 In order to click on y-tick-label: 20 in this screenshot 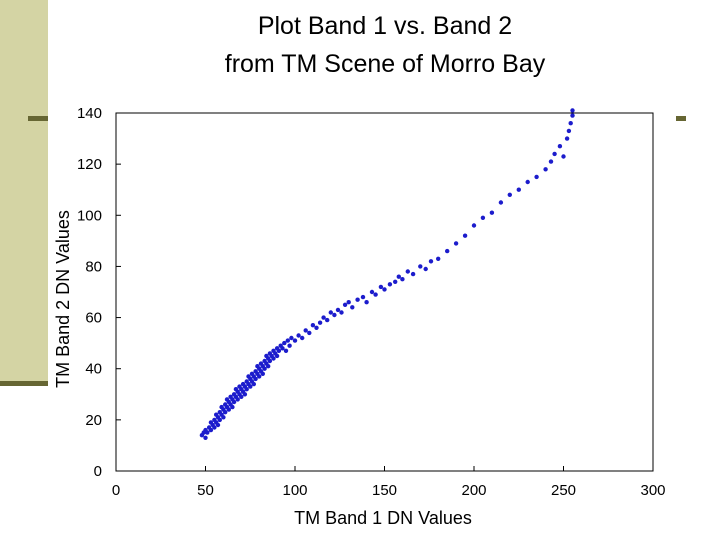, I will do `click(93, 420)`.